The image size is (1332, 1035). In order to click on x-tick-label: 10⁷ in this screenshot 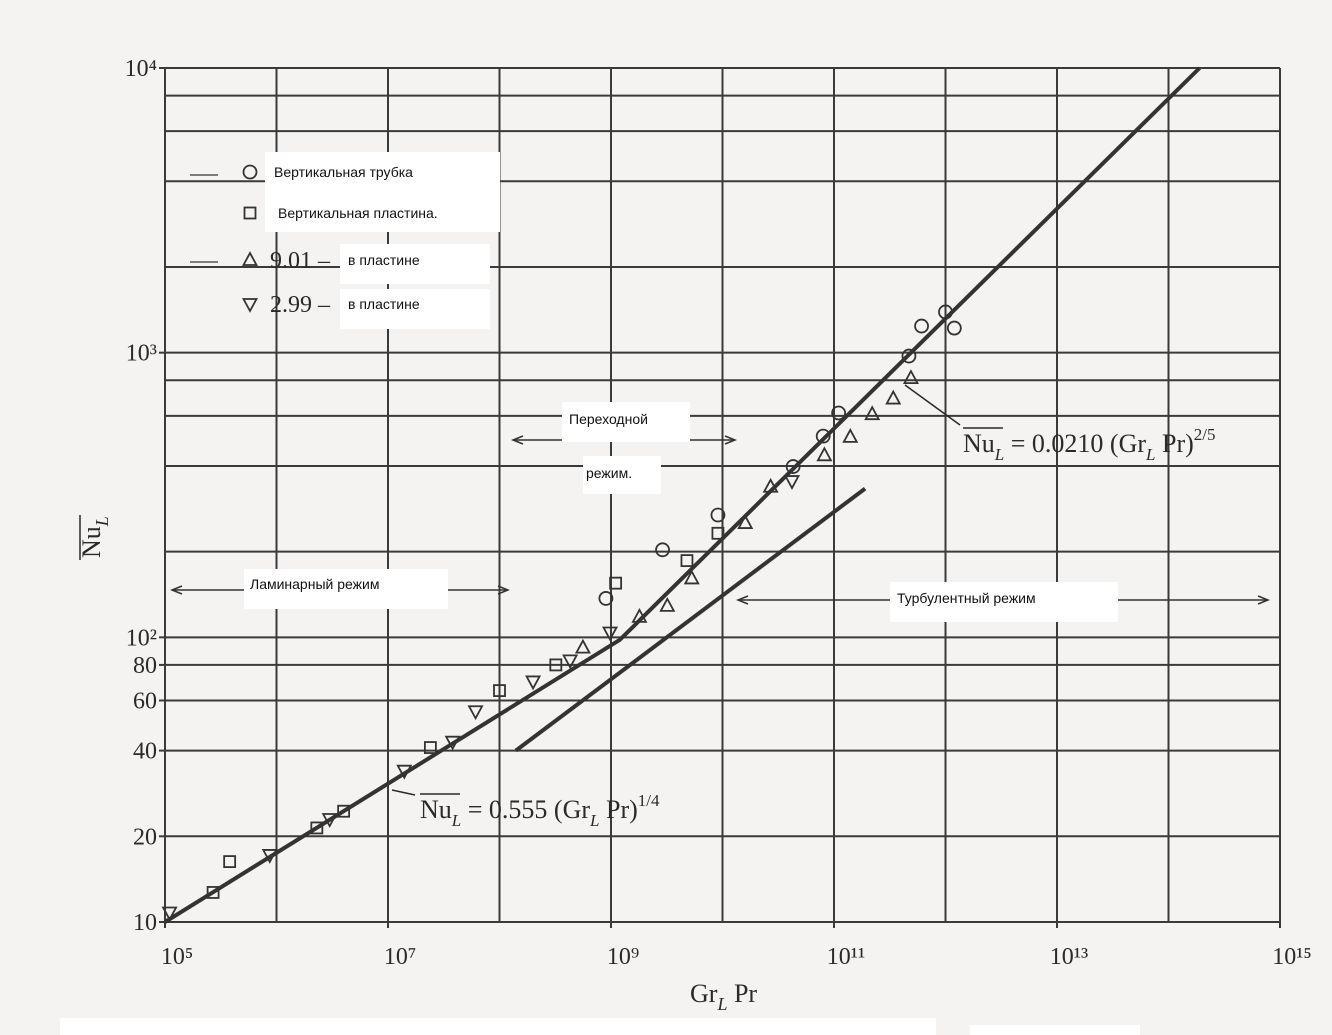, I will do `click(400, 957)`.